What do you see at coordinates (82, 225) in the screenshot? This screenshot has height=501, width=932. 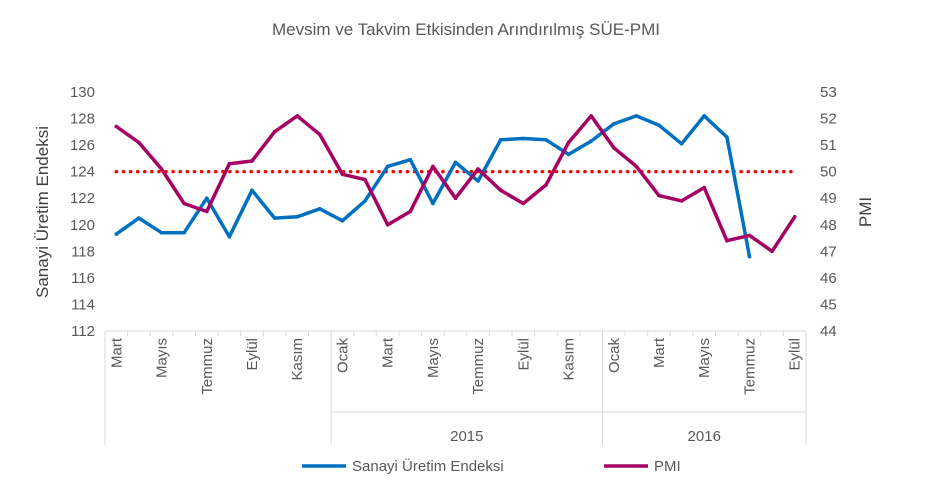 I see `y-tick-label: 120` at bounding box center [82, 225].